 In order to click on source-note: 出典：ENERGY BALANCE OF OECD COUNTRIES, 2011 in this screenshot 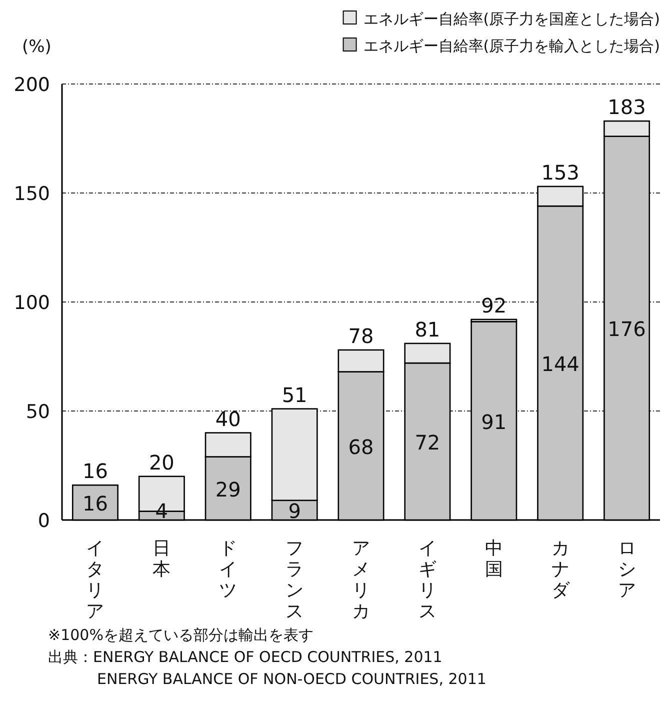, I will do `click(245, 657)`.